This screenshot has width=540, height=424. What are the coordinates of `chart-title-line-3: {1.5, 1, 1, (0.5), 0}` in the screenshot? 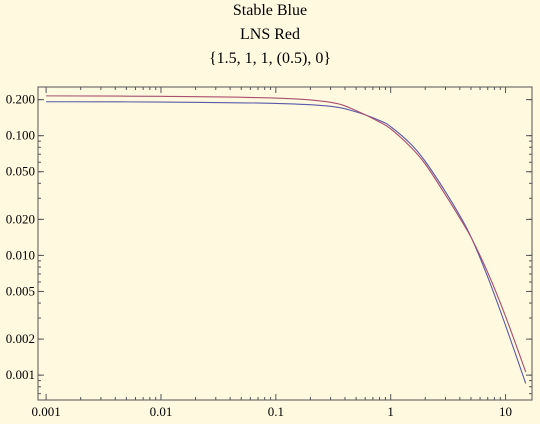 It's located at (269, 58).